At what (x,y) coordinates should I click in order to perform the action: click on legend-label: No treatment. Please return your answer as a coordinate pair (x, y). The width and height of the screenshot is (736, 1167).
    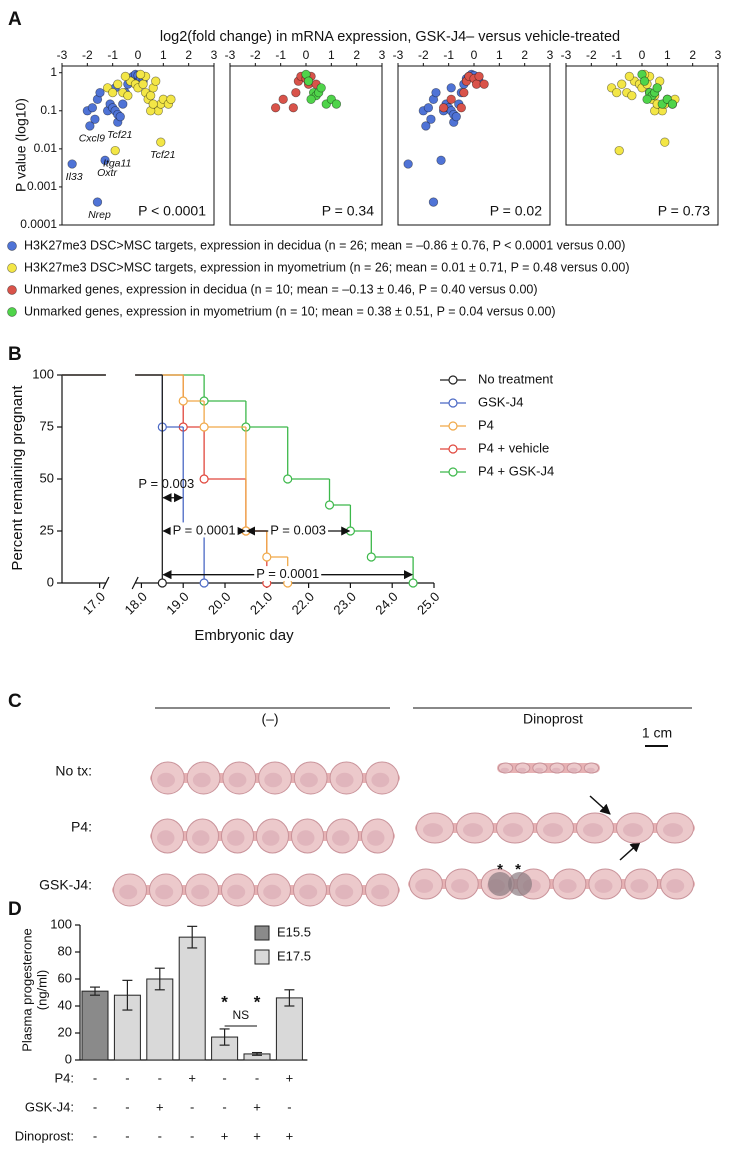
    Looking at the image, I should click on (516, 378).